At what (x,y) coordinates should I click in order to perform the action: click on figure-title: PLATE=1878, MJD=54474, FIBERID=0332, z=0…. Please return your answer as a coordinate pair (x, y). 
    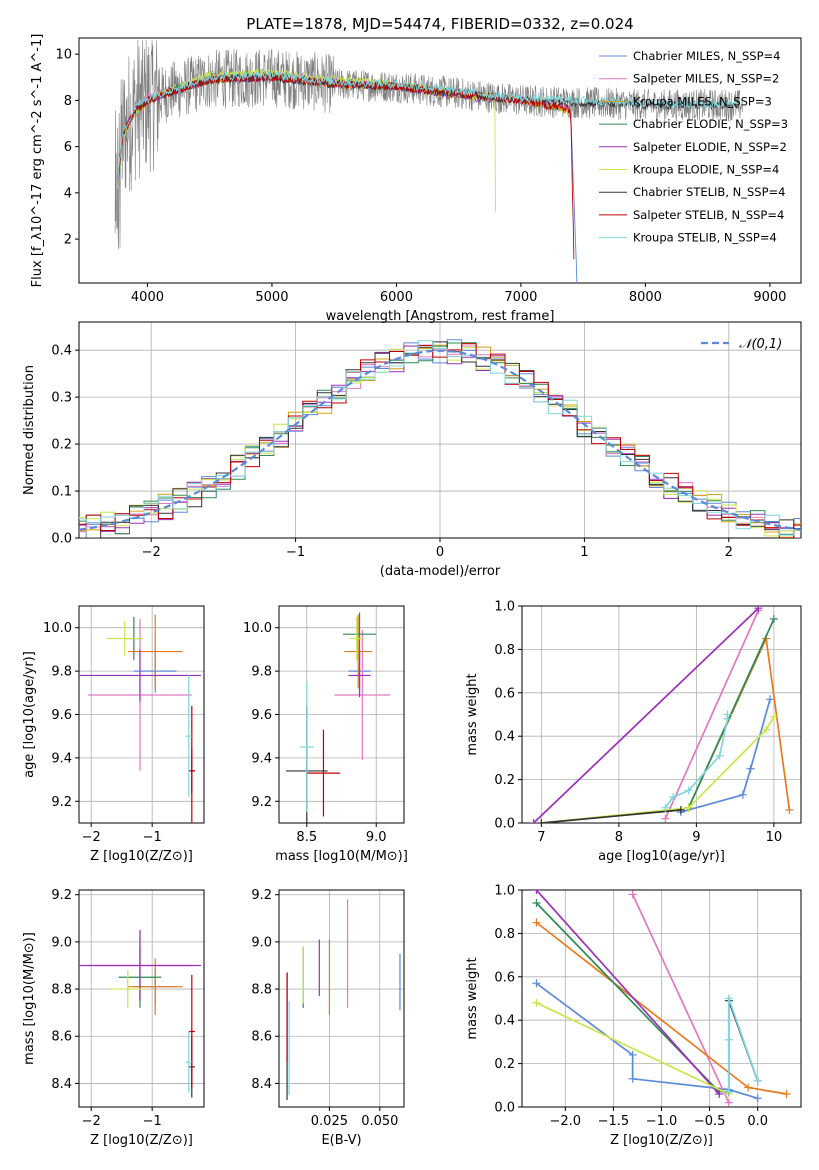
    Looking at the image, I should click on (439, 24).